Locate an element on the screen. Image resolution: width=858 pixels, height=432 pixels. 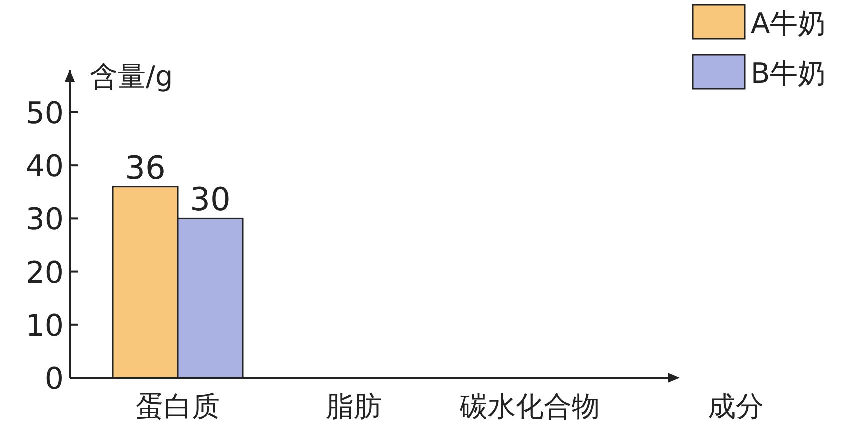
y-tick-label: 30 is located at coordinates (45, 220).